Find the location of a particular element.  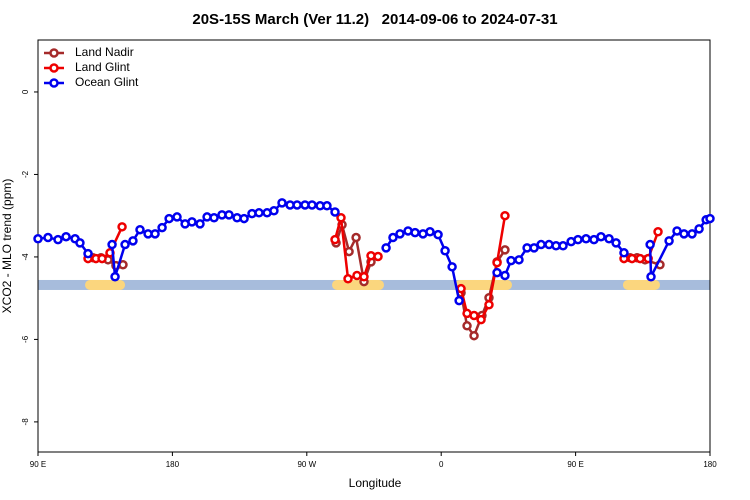

legend-label: Ocean Glint is located at coordinates (107, 82).